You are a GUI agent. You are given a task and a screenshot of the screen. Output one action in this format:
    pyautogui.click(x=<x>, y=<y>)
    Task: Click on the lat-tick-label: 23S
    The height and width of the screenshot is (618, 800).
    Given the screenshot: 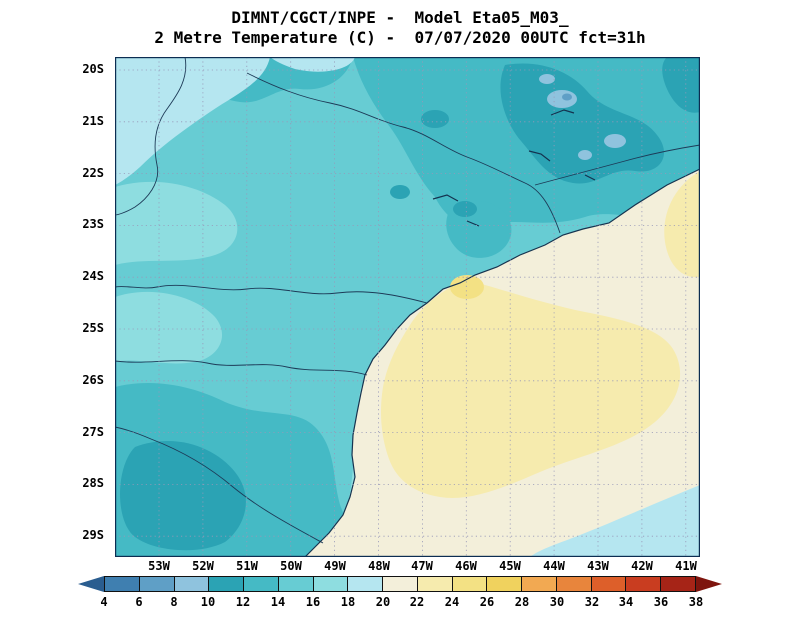 What is the action you would take?
    pyautogui.click(x=93, y=224)
    